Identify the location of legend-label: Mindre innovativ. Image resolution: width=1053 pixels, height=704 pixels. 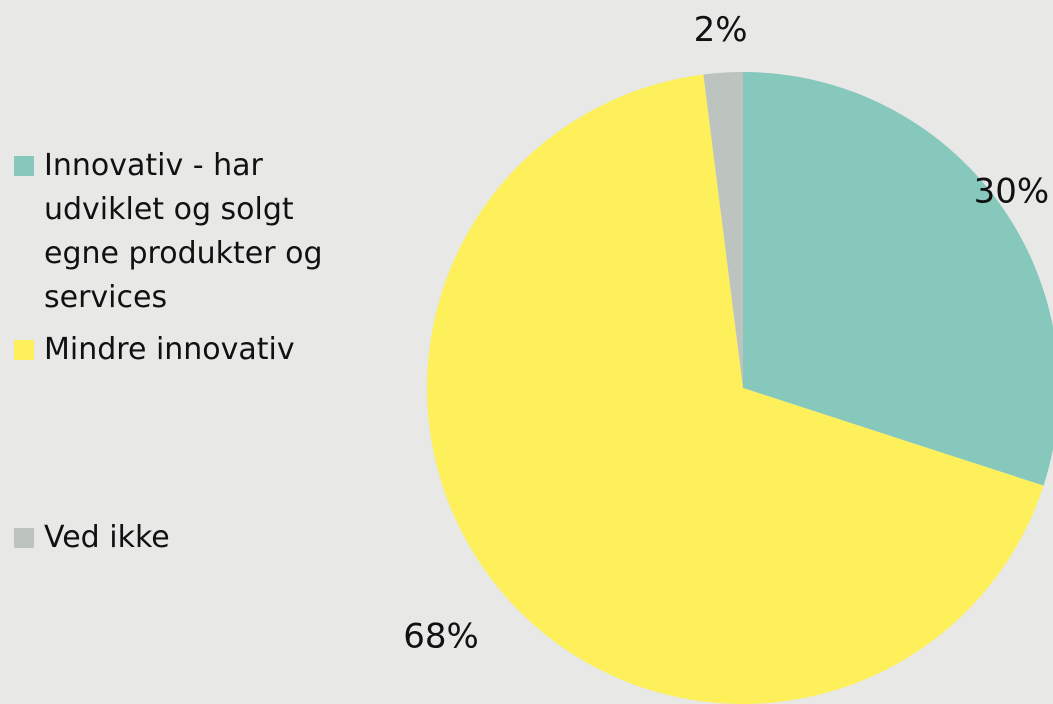
(169, 349).